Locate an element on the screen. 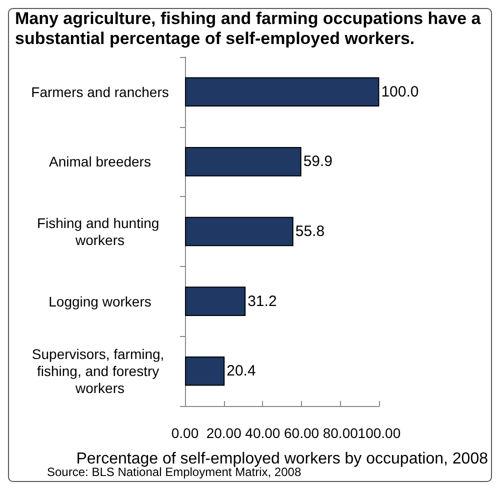  y-tick-label: Fishing and hunting workers is located at coordinates (100, 231).